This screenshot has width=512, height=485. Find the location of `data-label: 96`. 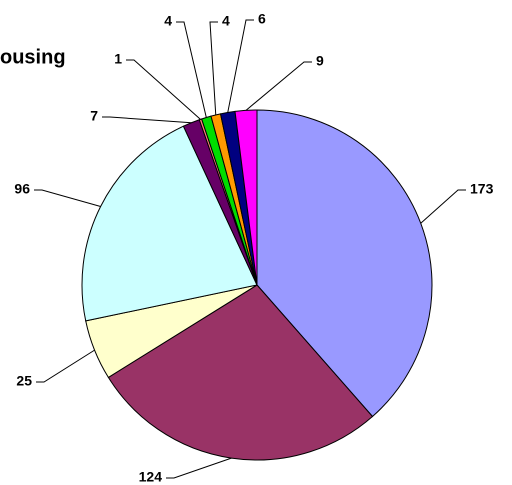

data-label: 96 is located at coordinates (22, 189).